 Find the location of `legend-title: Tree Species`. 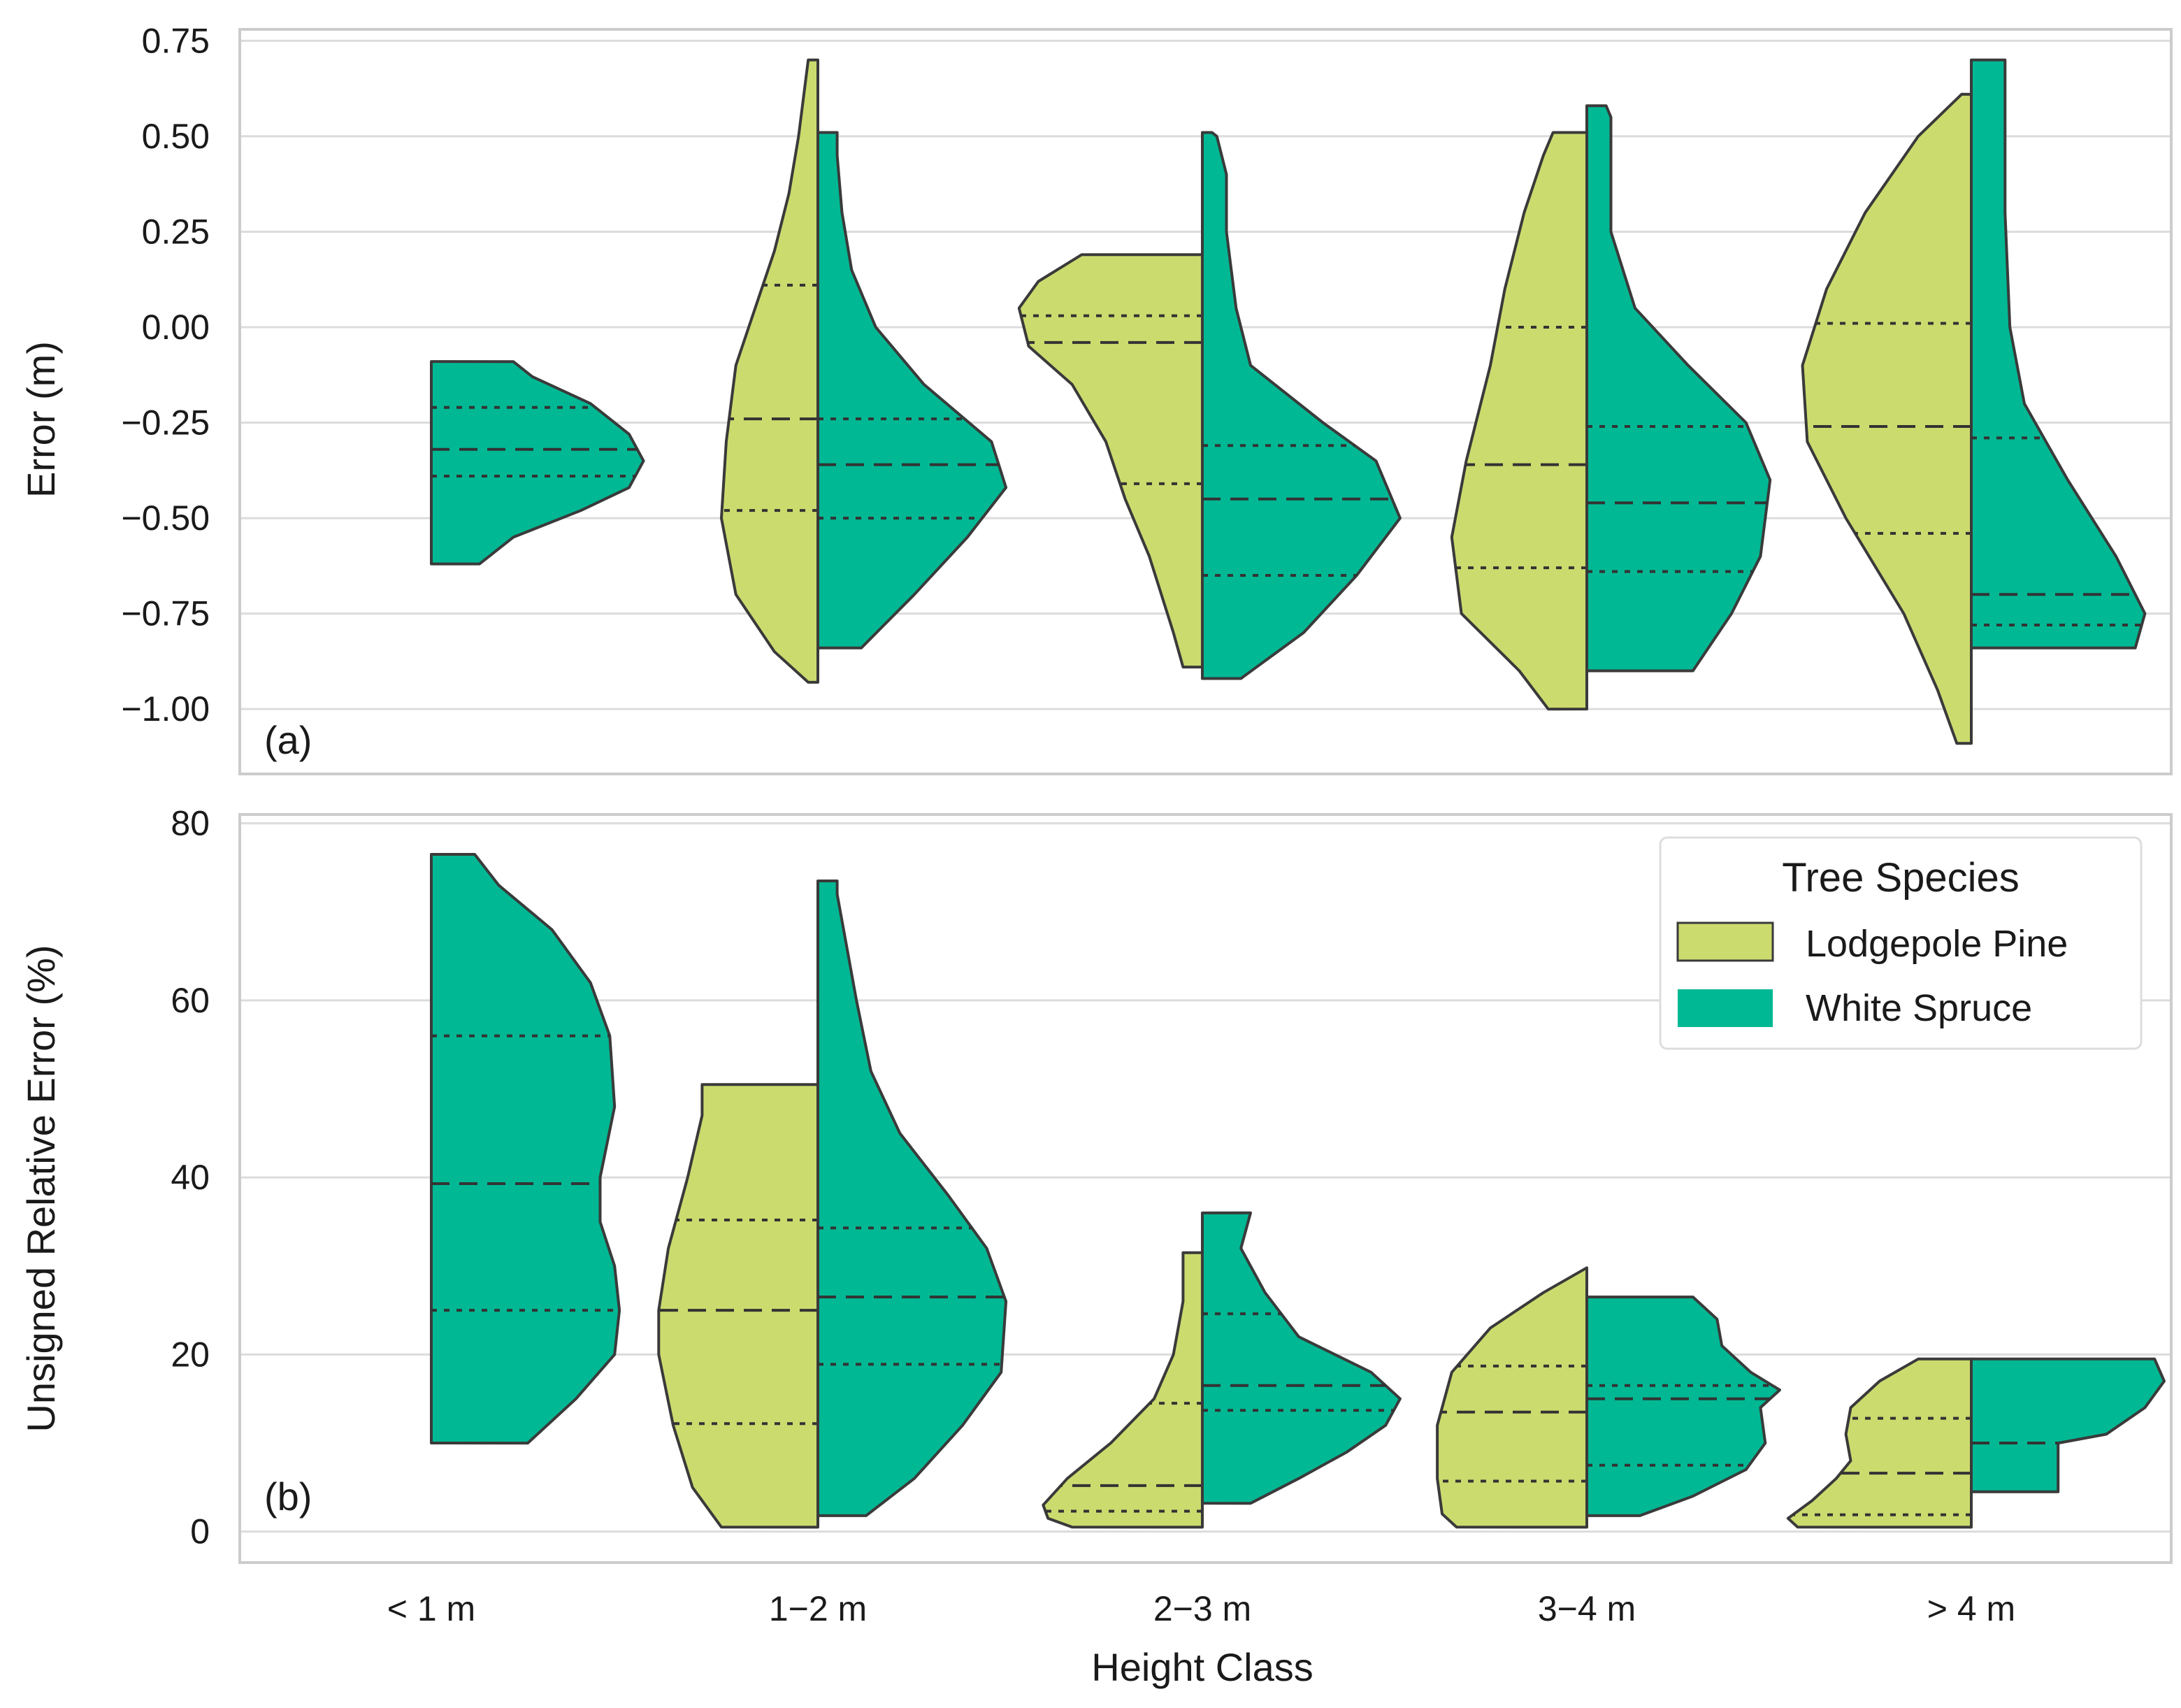

legend-title: Tree Species is located at coordinates (1901, 877).